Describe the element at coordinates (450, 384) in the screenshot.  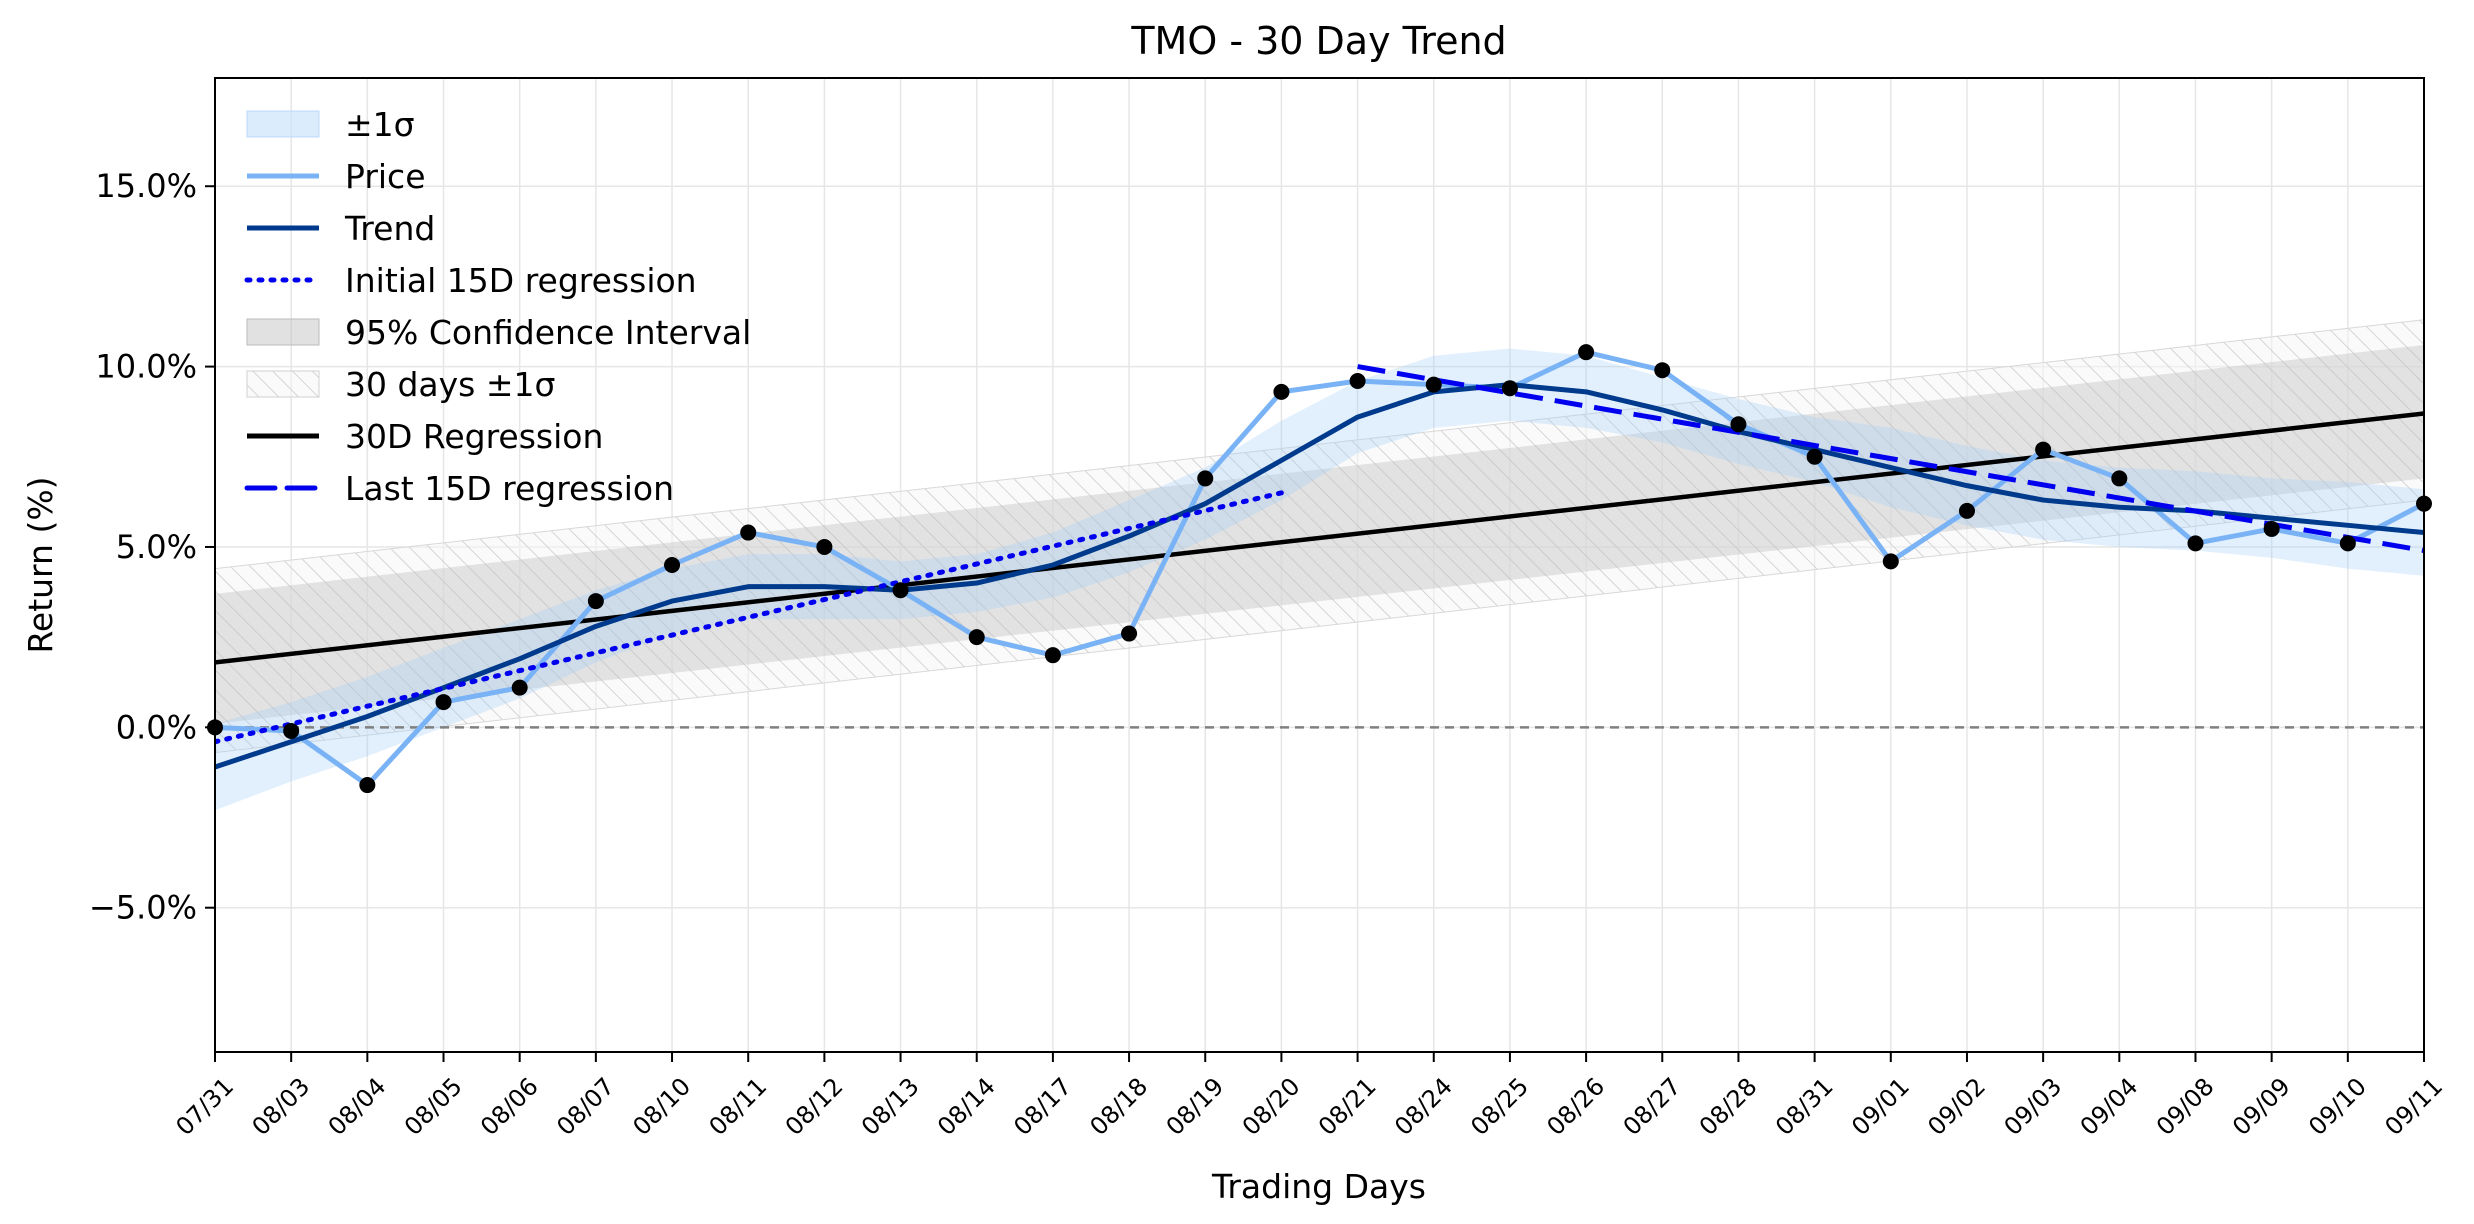
I see `legend-label: 30 days ±1σ` at that location.